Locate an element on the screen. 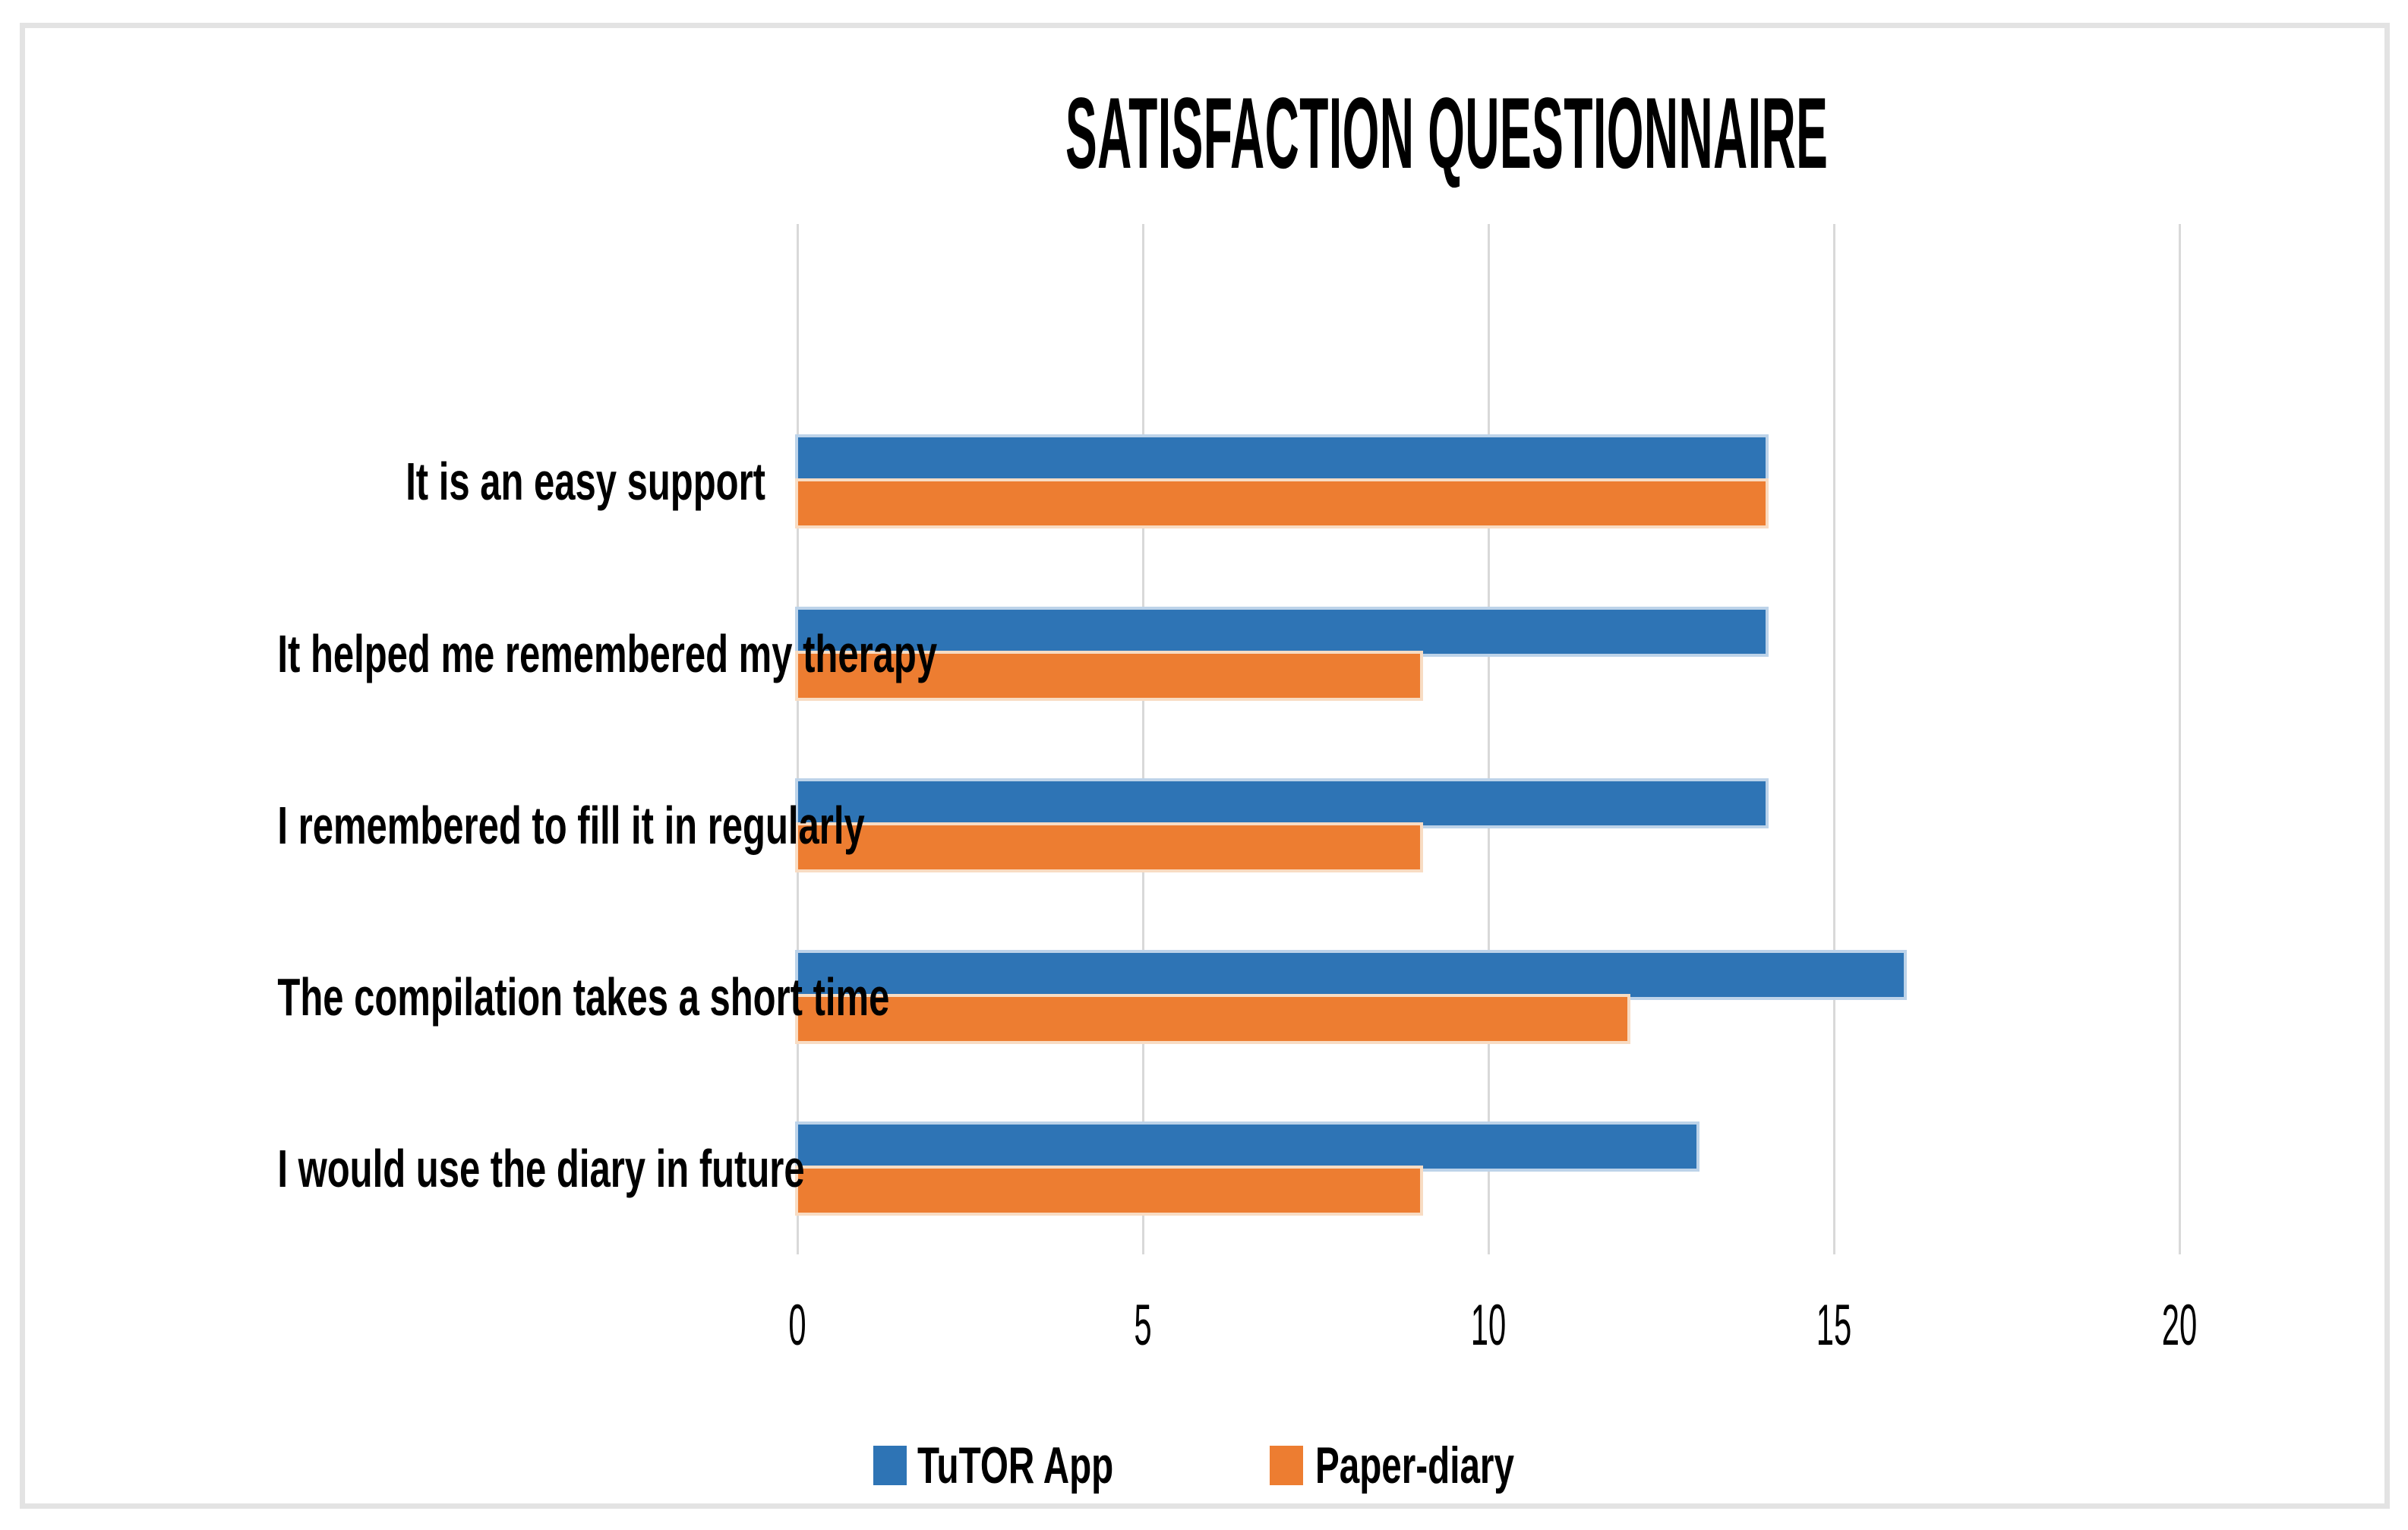 This screenshot has height=1530, width=2408. bar-tutor-app-the-compilation-takes-a-short-time is located at coordinates (1351, 974).